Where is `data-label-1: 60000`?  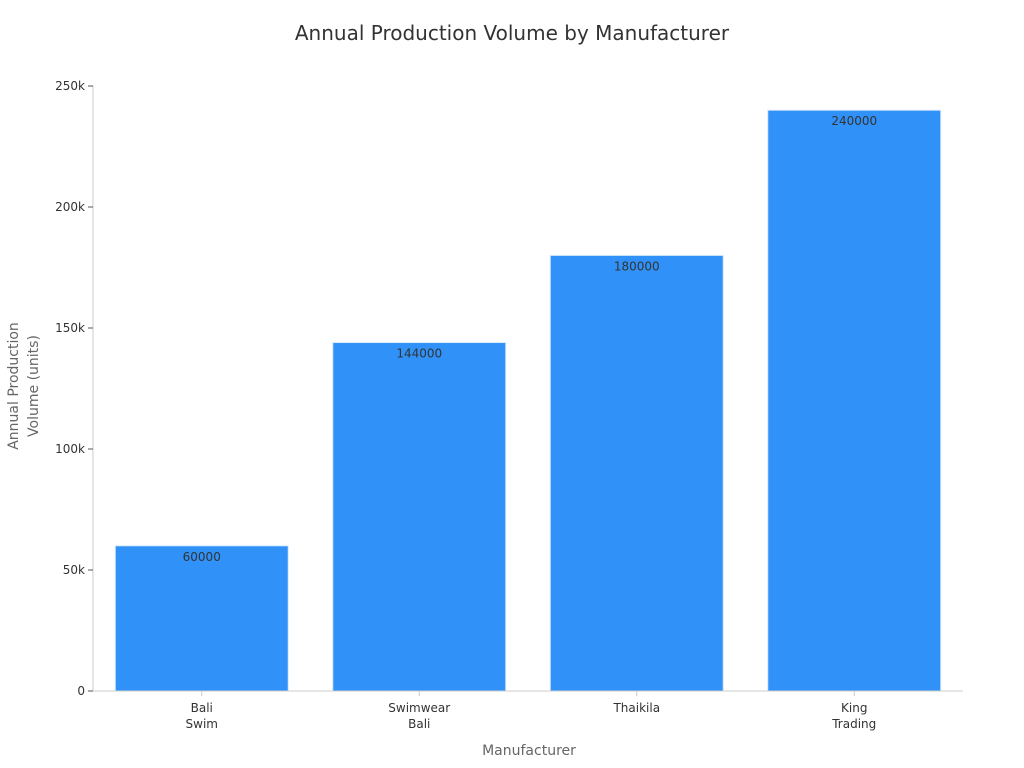 data-label-1: 60000 is located at coordinates (202, 557).